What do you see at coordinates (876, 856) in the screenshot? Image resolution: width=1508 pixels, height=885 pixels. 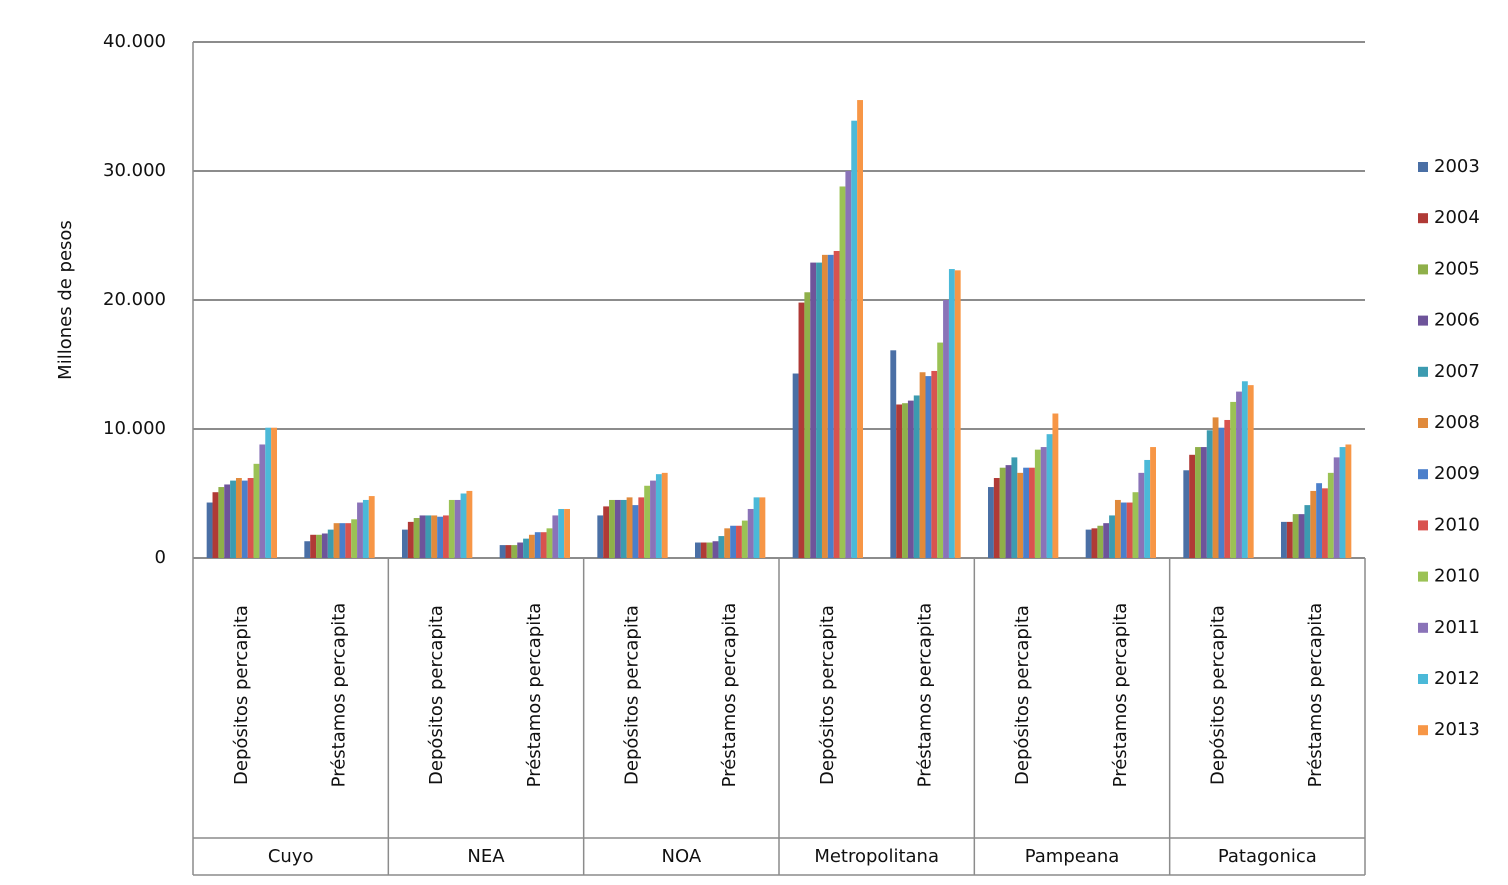 I see `group-label: Metropolitana` at bounding box center [876, 856].